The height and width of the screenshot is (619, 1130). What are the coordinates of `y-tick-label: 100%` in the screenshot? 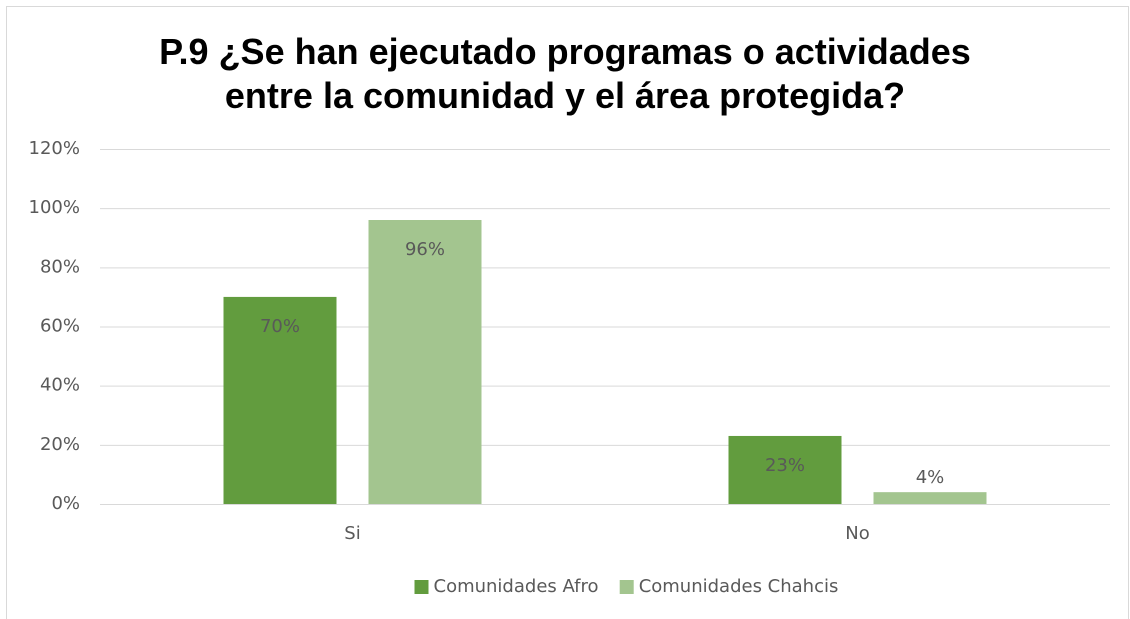 It's located at (54, 207).